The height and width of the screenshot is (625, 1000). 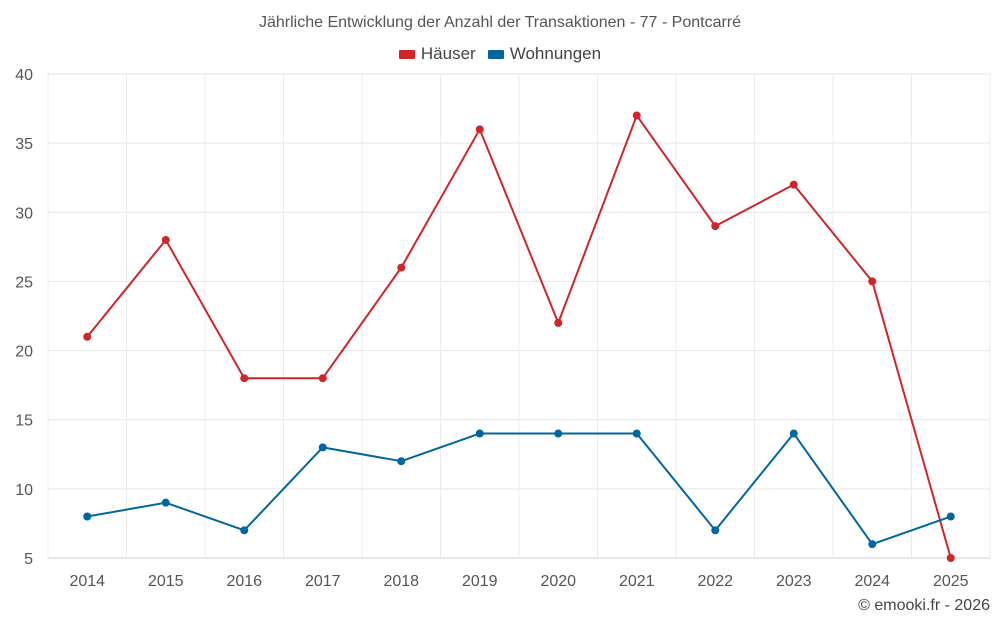 I want to click on x-tick-label: 2017, so click(x=323, y=581).